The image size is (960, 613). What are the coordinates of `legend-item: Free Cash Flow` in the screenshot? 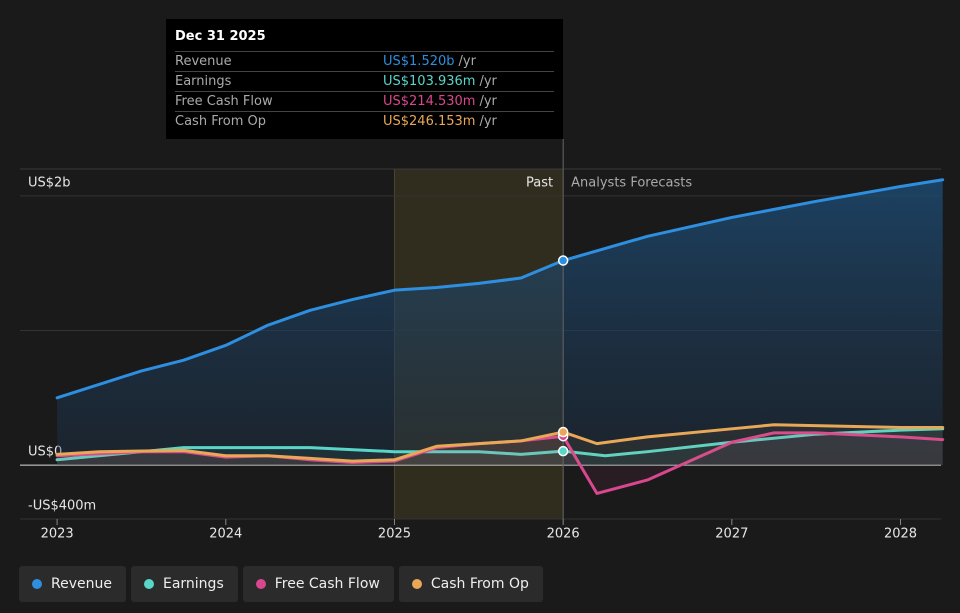 It's located at (318, 584).